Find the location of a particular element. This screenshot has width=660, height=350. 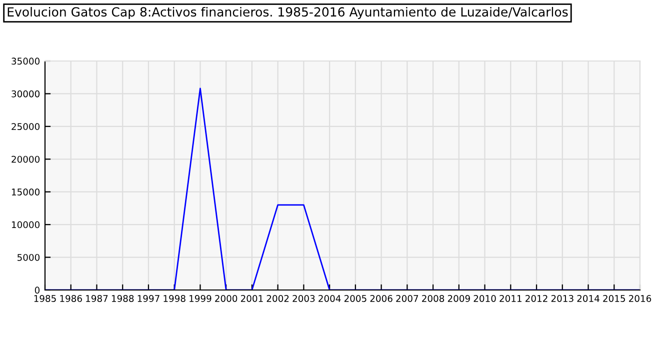

x-tick-label: 2001 is located at coordinates (251, 298).